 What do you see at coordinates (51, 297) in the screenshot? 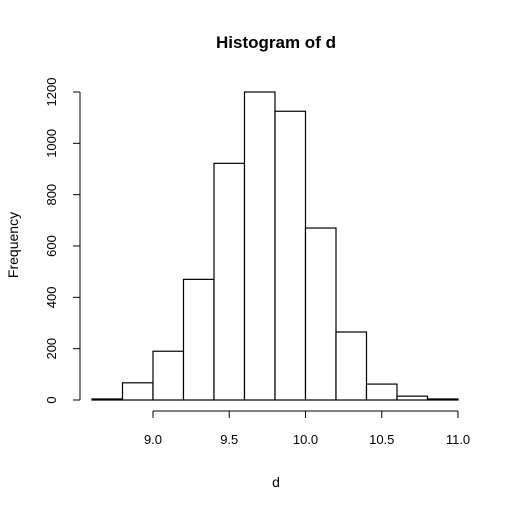
I see `y-tick-label: 400` at bounding box center [51, 297].